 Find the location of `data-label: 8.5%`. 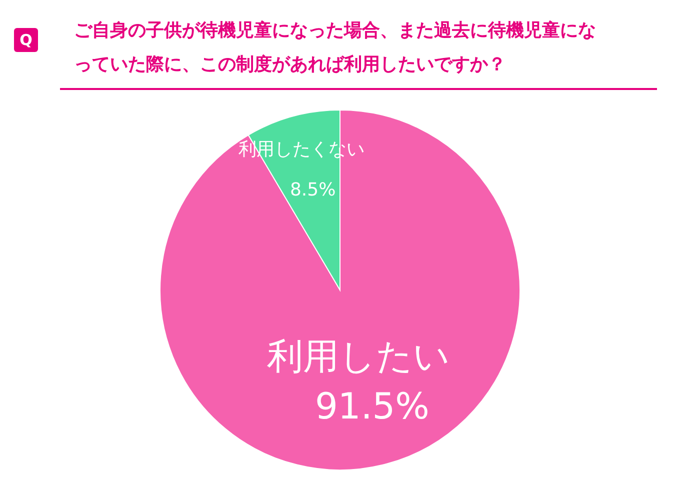

data-label: 8.5% is located at coordinates (313, 190).